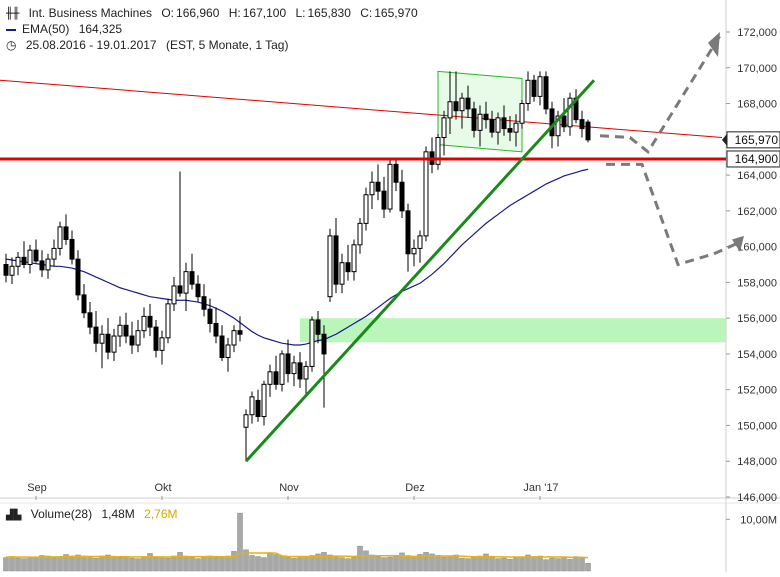 The image size is (780, 577). Describe the element at coordinates (738, 243) in the screenshot. I see `bearish-arrow-head` at that location.